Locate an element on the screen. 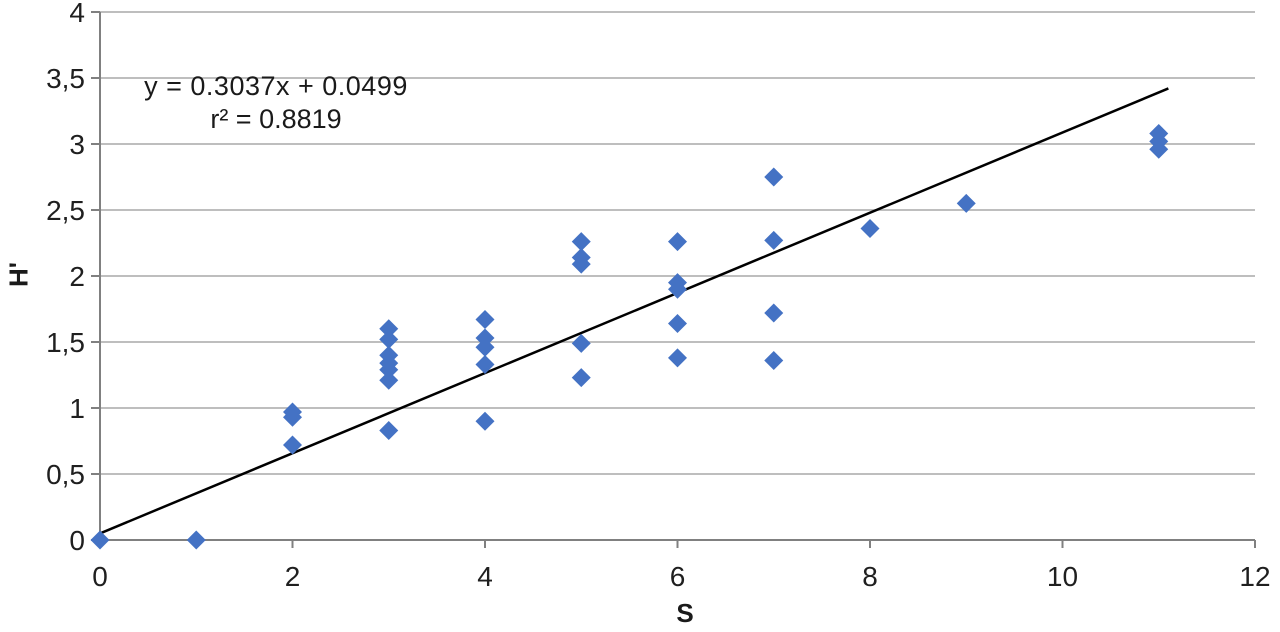 The height and width of the screenshot is (632, 1280). trendline-r-squared: r² = 0.8819 is located at coordinates (276, 119).